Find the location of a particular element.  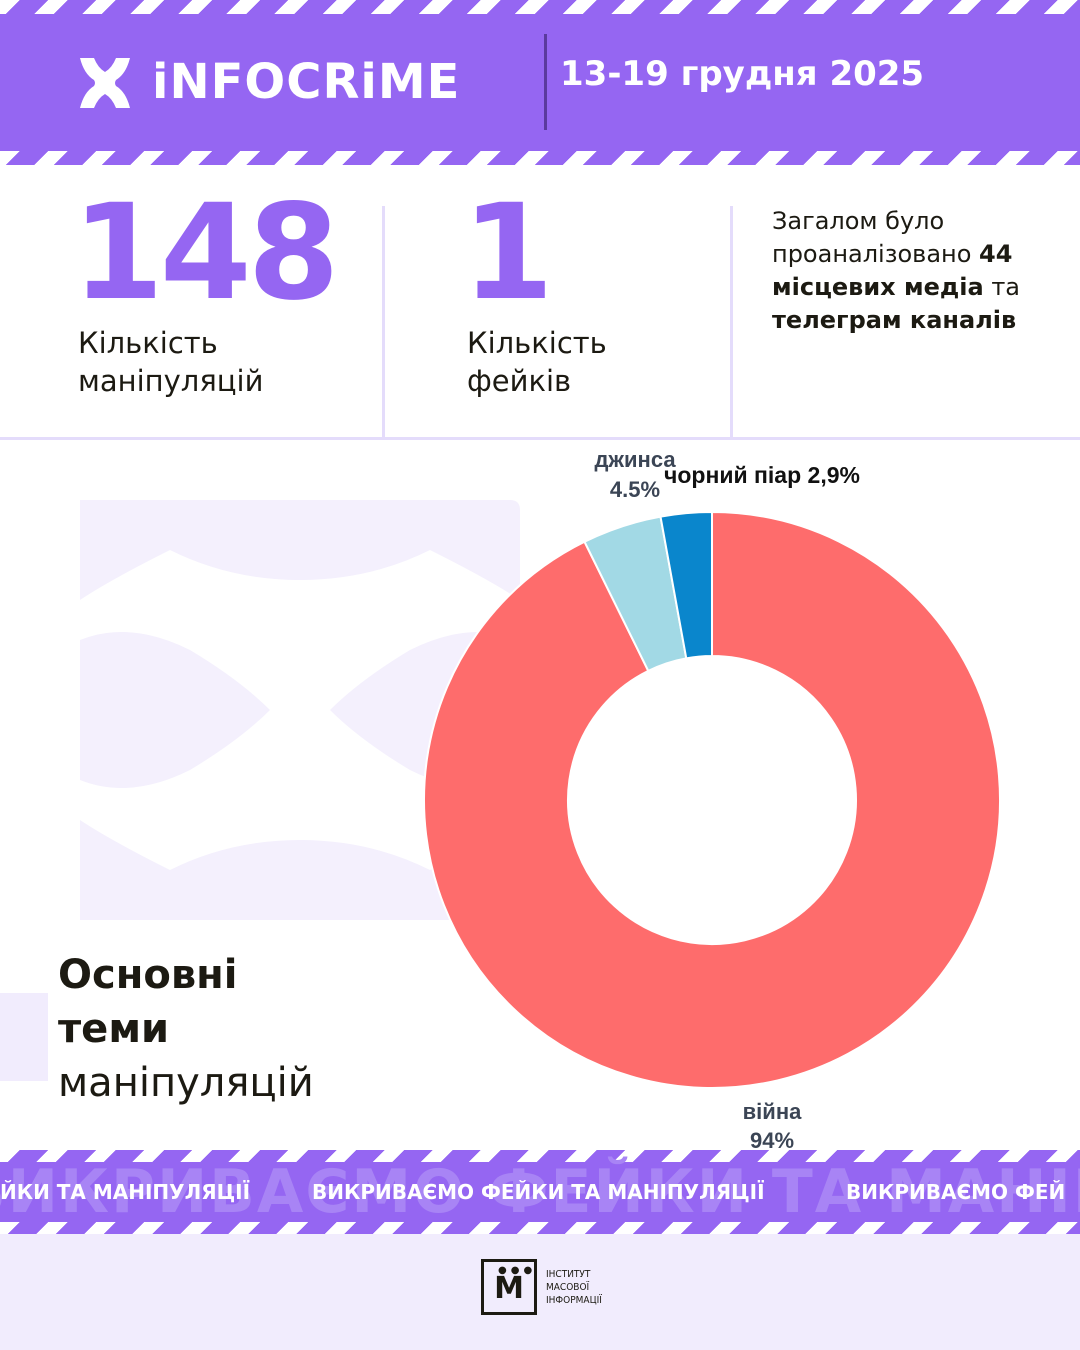

manipulations-label: Кількість маніпуляцій is located at coordinates (228, 362).